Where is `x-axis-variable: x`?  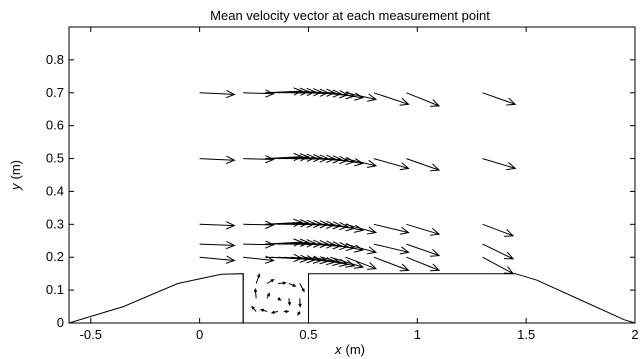
x-axis-variable: x is located at coordinates (338, 349).